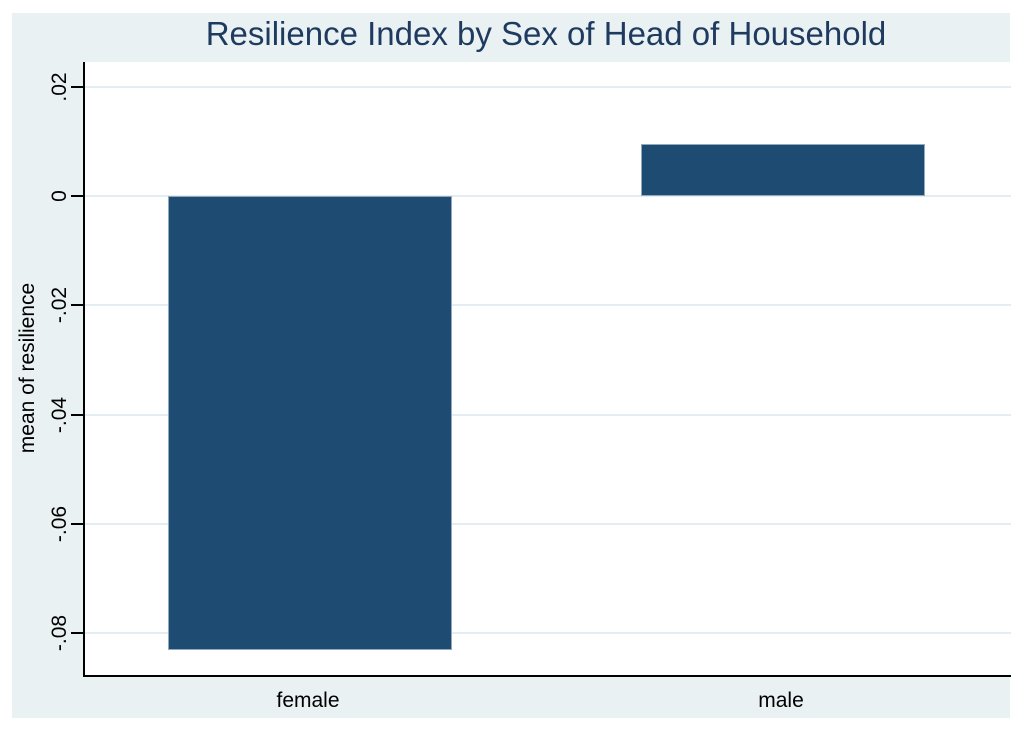 The height and width of the screenshot is (735, 1024). I want to click on y-tick-label: -.08, so click(59, 633).